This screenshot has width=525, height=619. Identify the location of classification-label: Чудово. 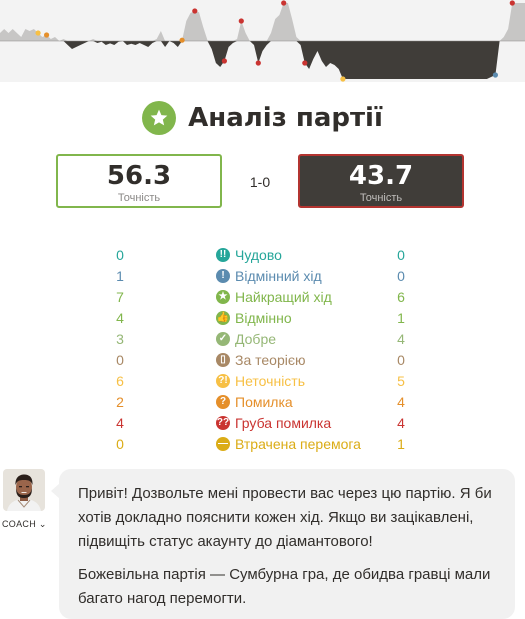
(258, 255).